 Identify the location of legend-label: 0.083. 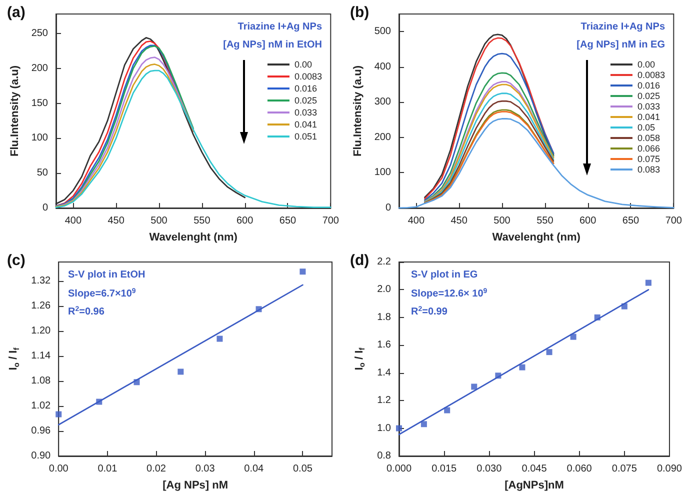
(648, 169).